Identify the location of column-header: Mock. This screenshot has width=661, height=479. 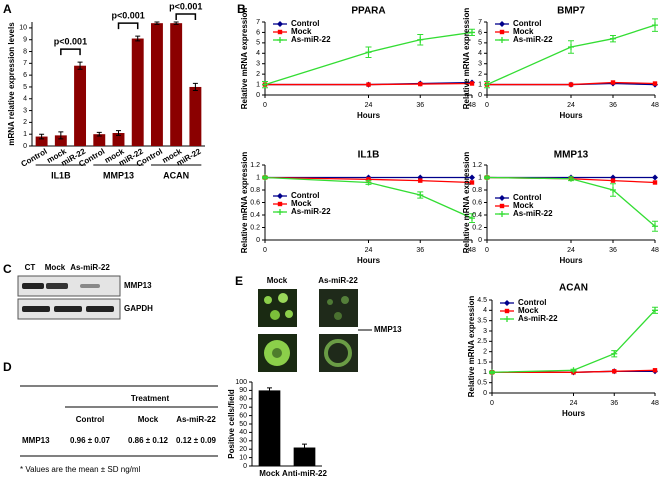
(148, 419).